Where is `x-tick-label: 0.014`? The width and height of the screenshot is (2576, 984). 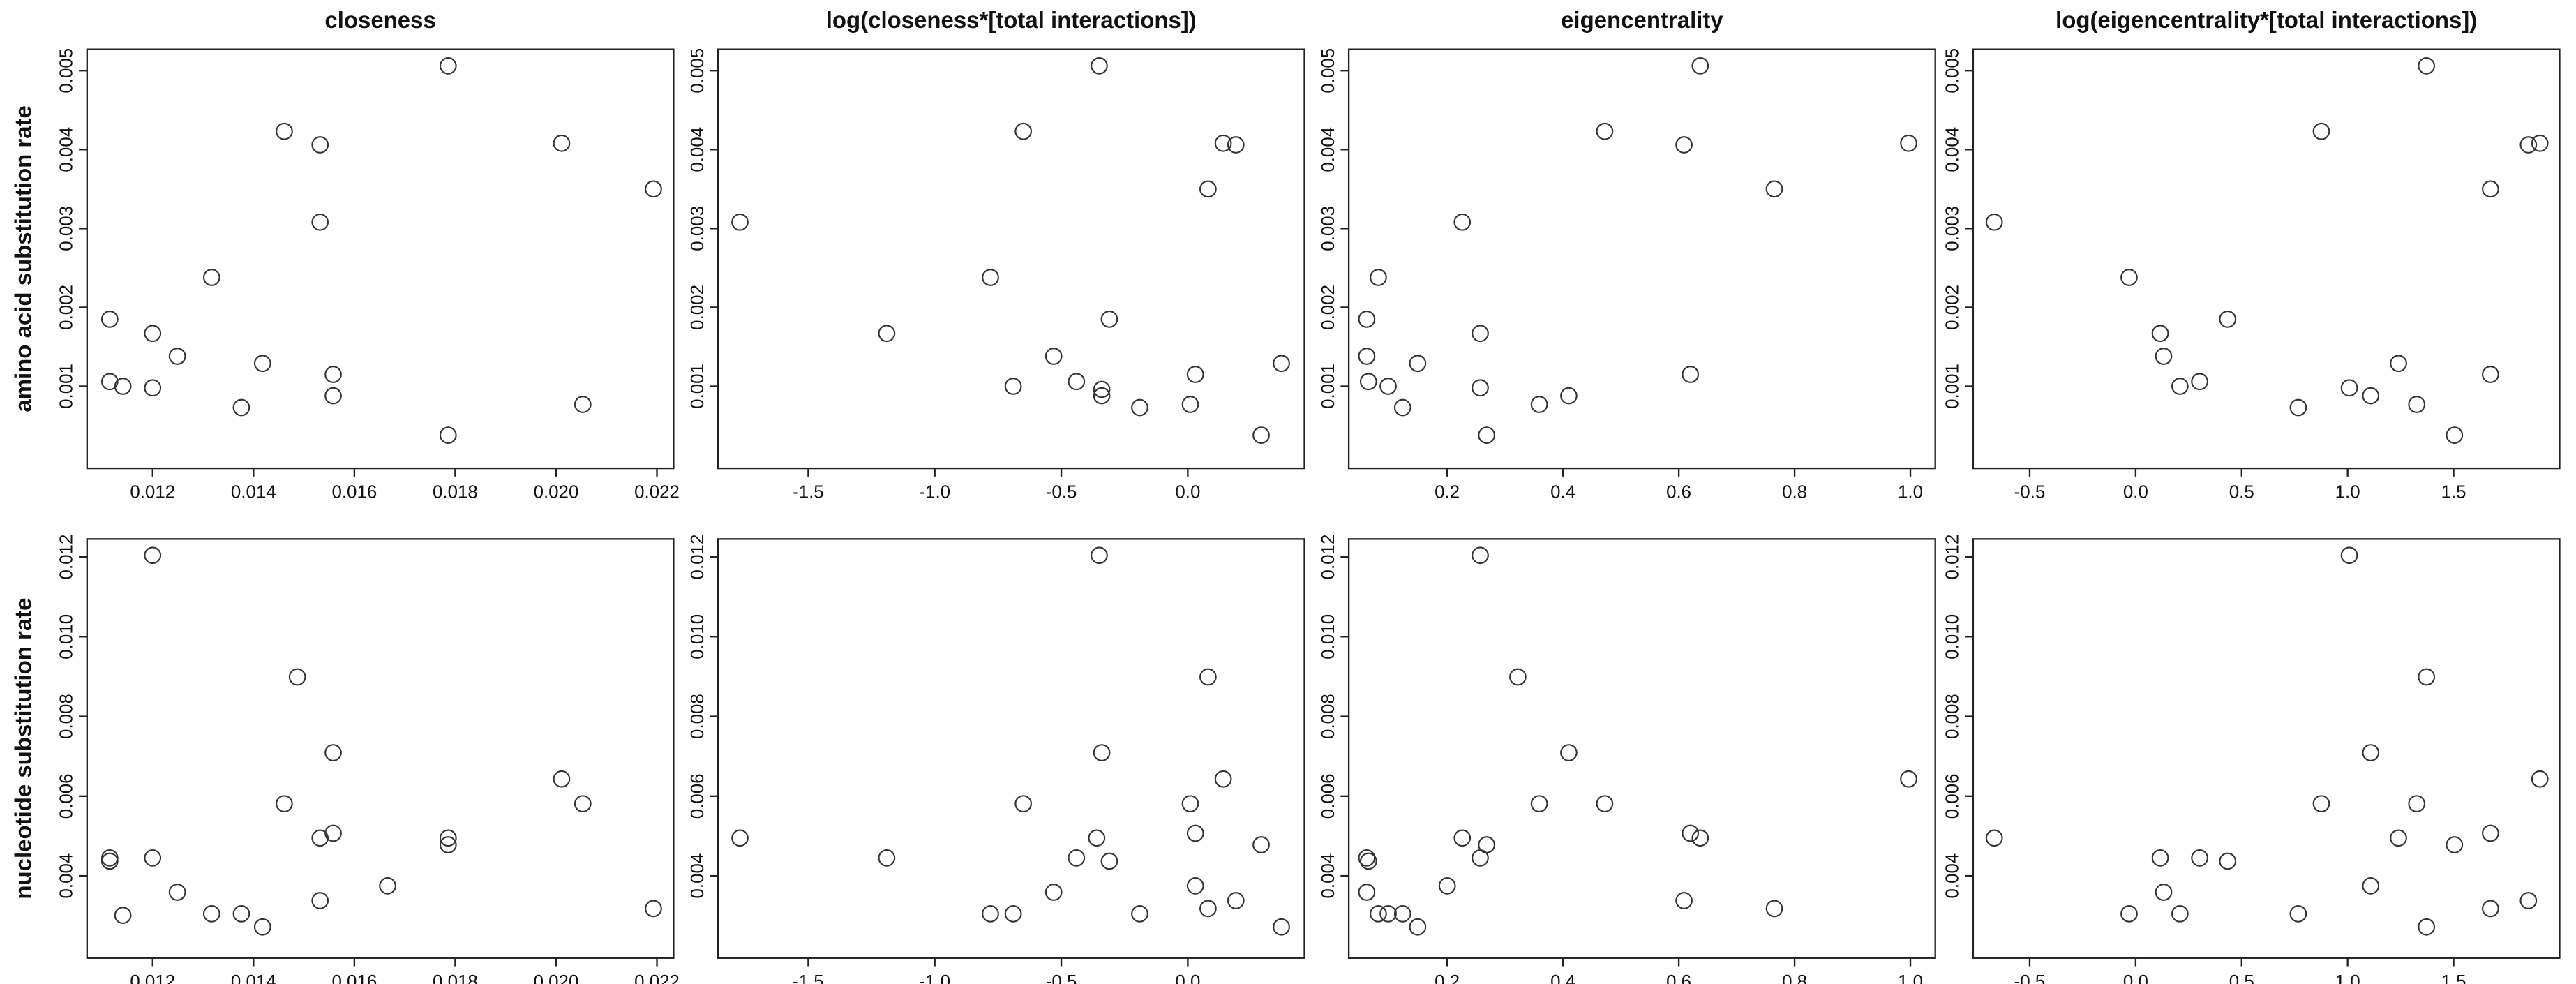 x-tick-label: 0.014 is located at coordinates (253, 492).